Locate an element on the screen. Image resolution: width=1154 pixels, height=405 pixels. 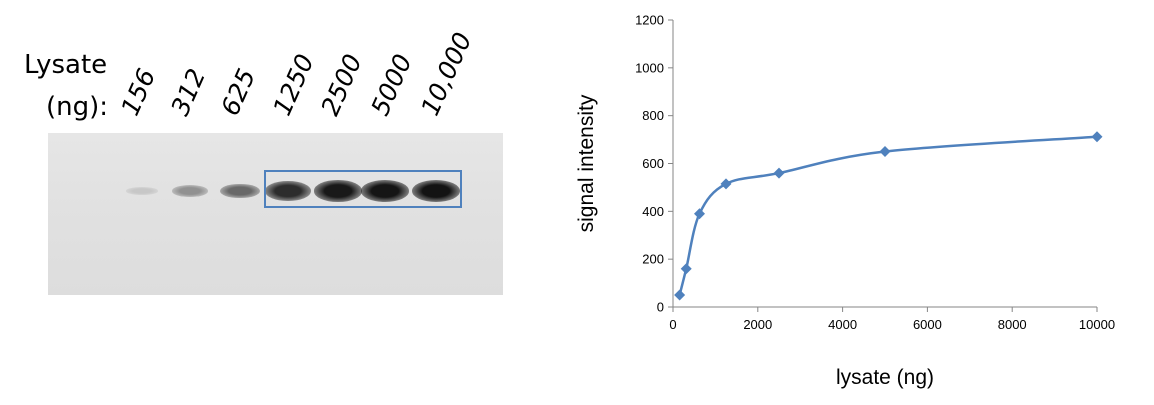
y-tick-label: 1000 is located at coordinates (649, 67).